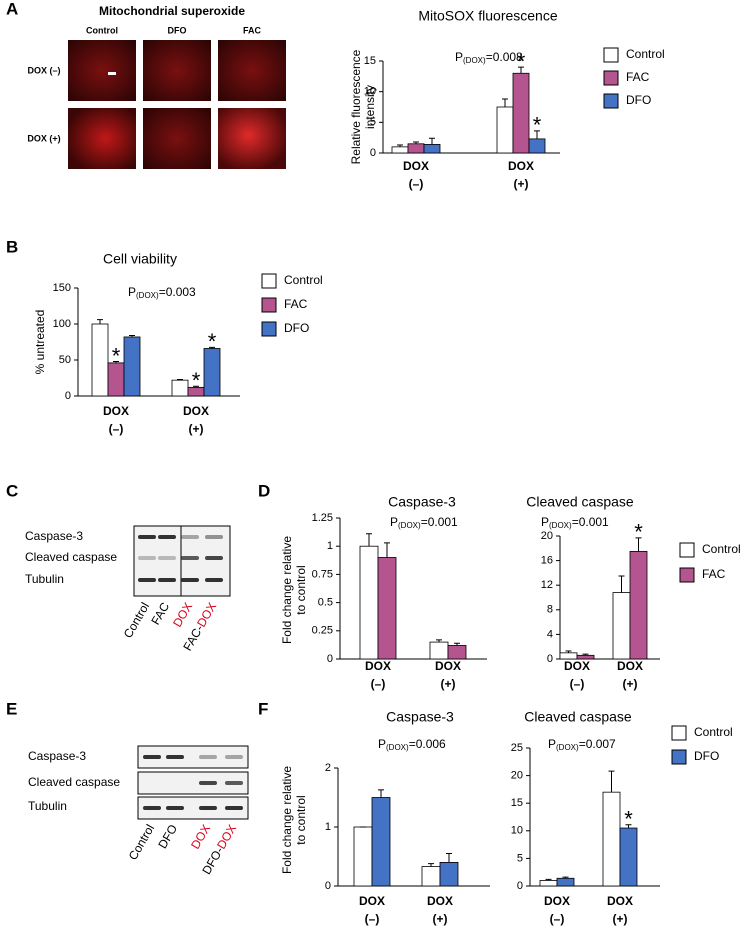 The width and height of the screenshot is (748, 932). What do you see at coordinates (206, 615) in the screenshot?
I see `lane-label-part: DOX` at bounding box center [206, 615].